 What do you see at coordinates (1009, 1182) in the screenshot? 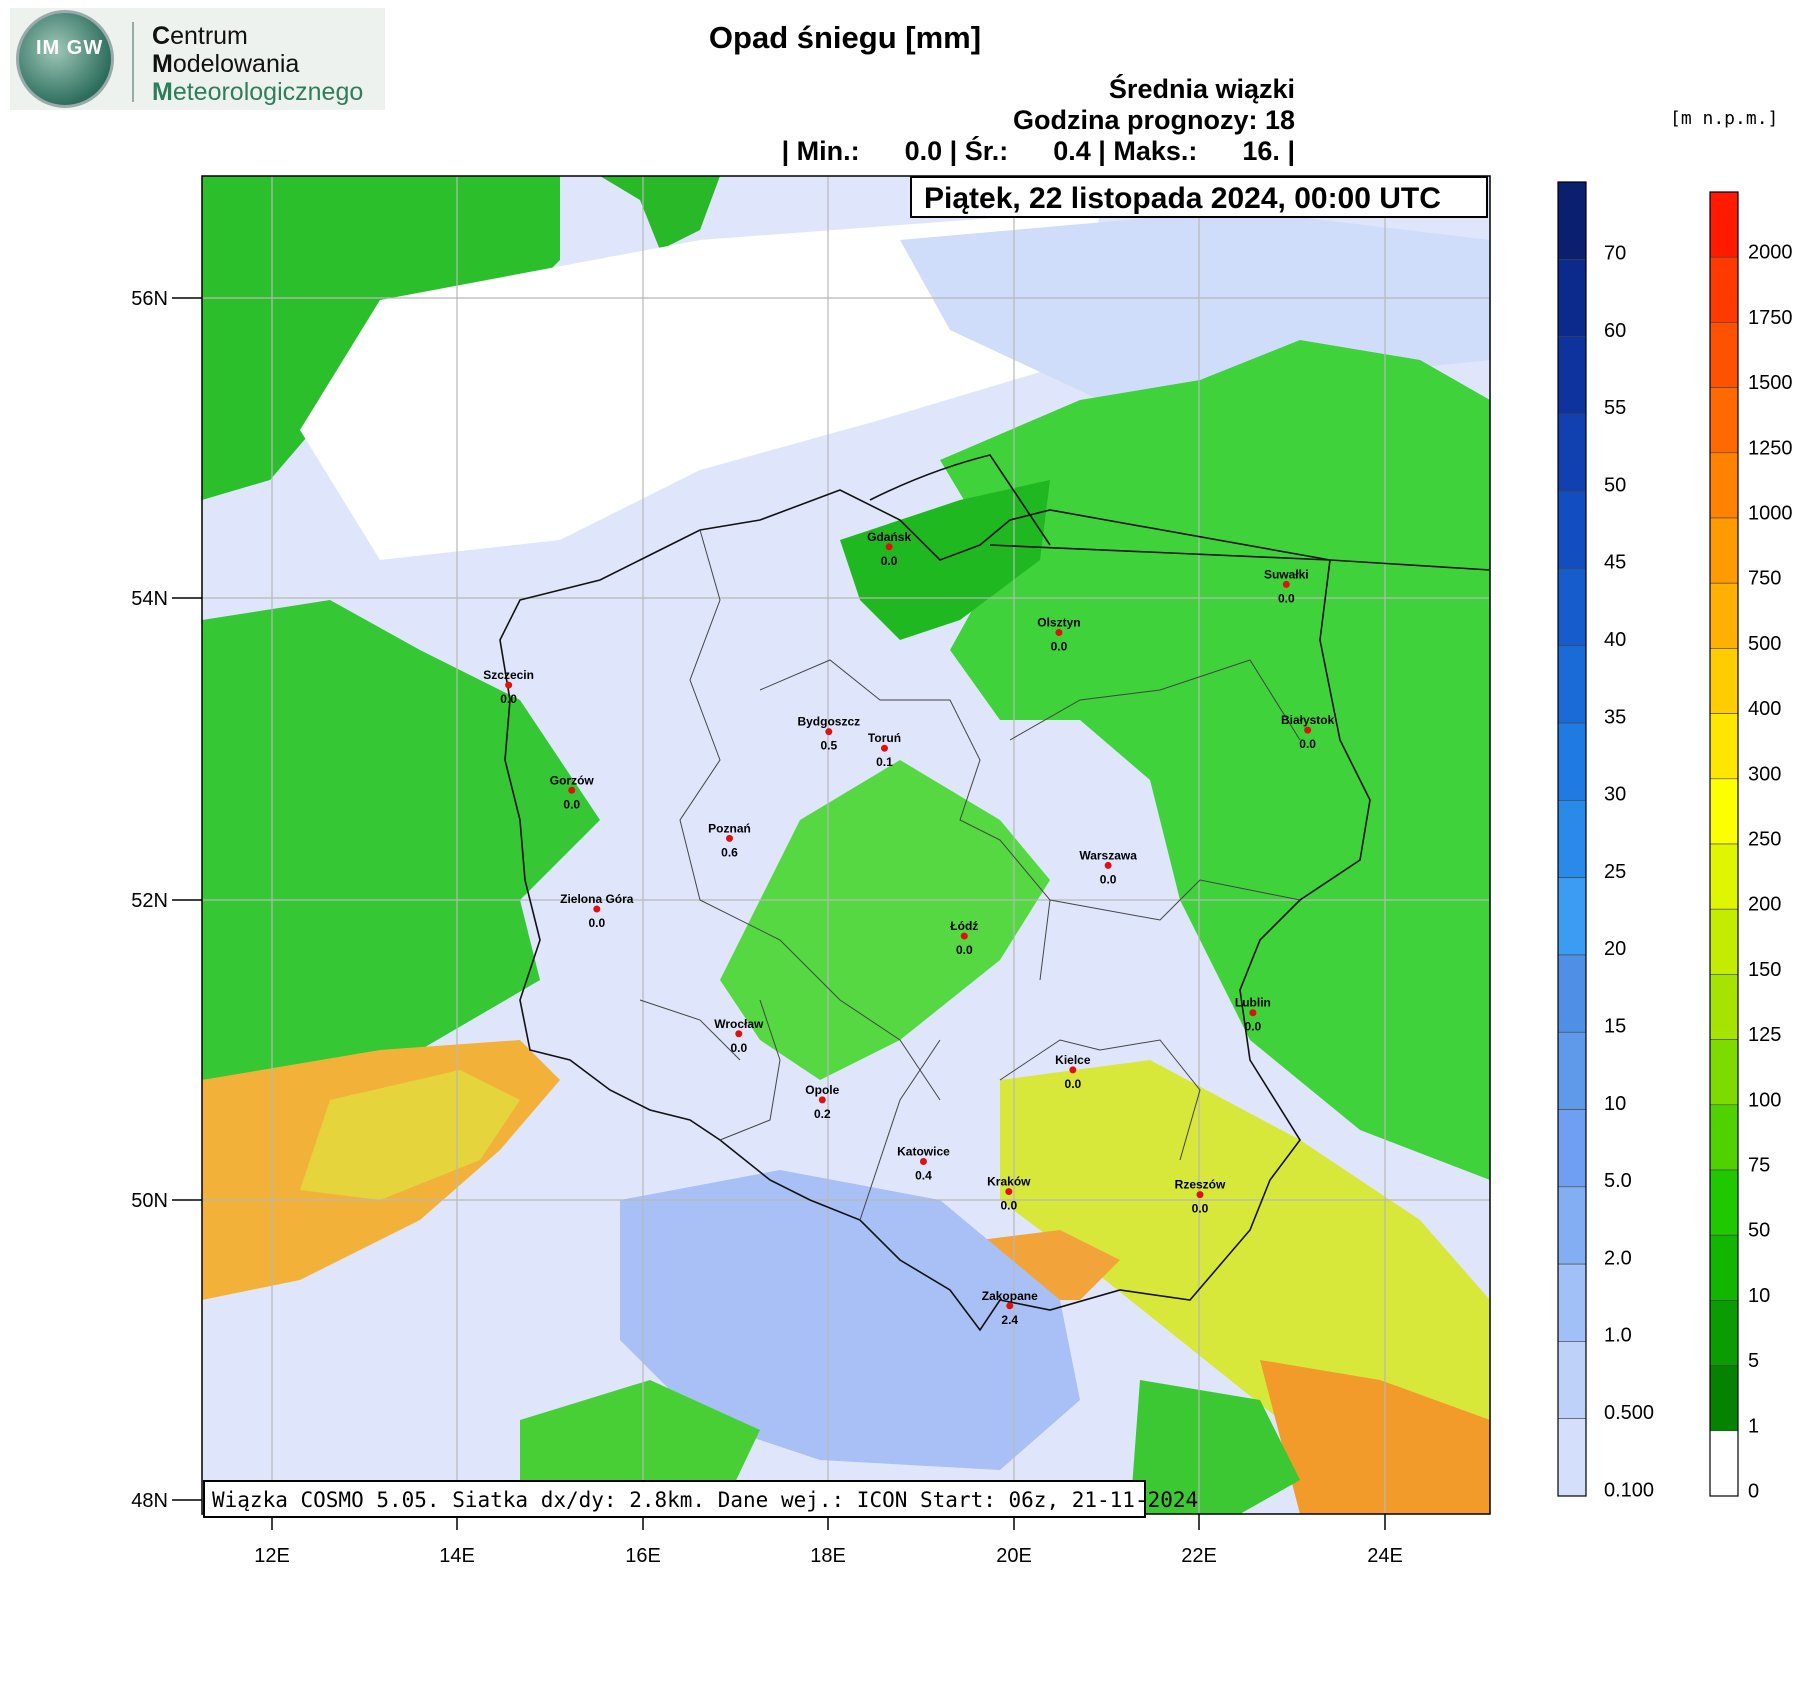
I see `city-name: Kraków` at bounding box center [1009, 1182].